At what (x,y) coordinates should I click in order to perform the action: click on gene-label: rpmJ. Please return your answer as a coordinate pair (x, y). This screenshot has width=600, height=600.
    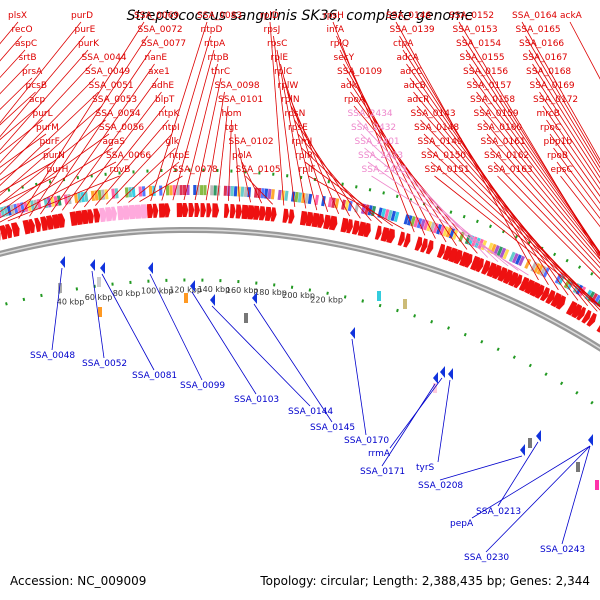
    Looking at the image, I should click on (302, 142).